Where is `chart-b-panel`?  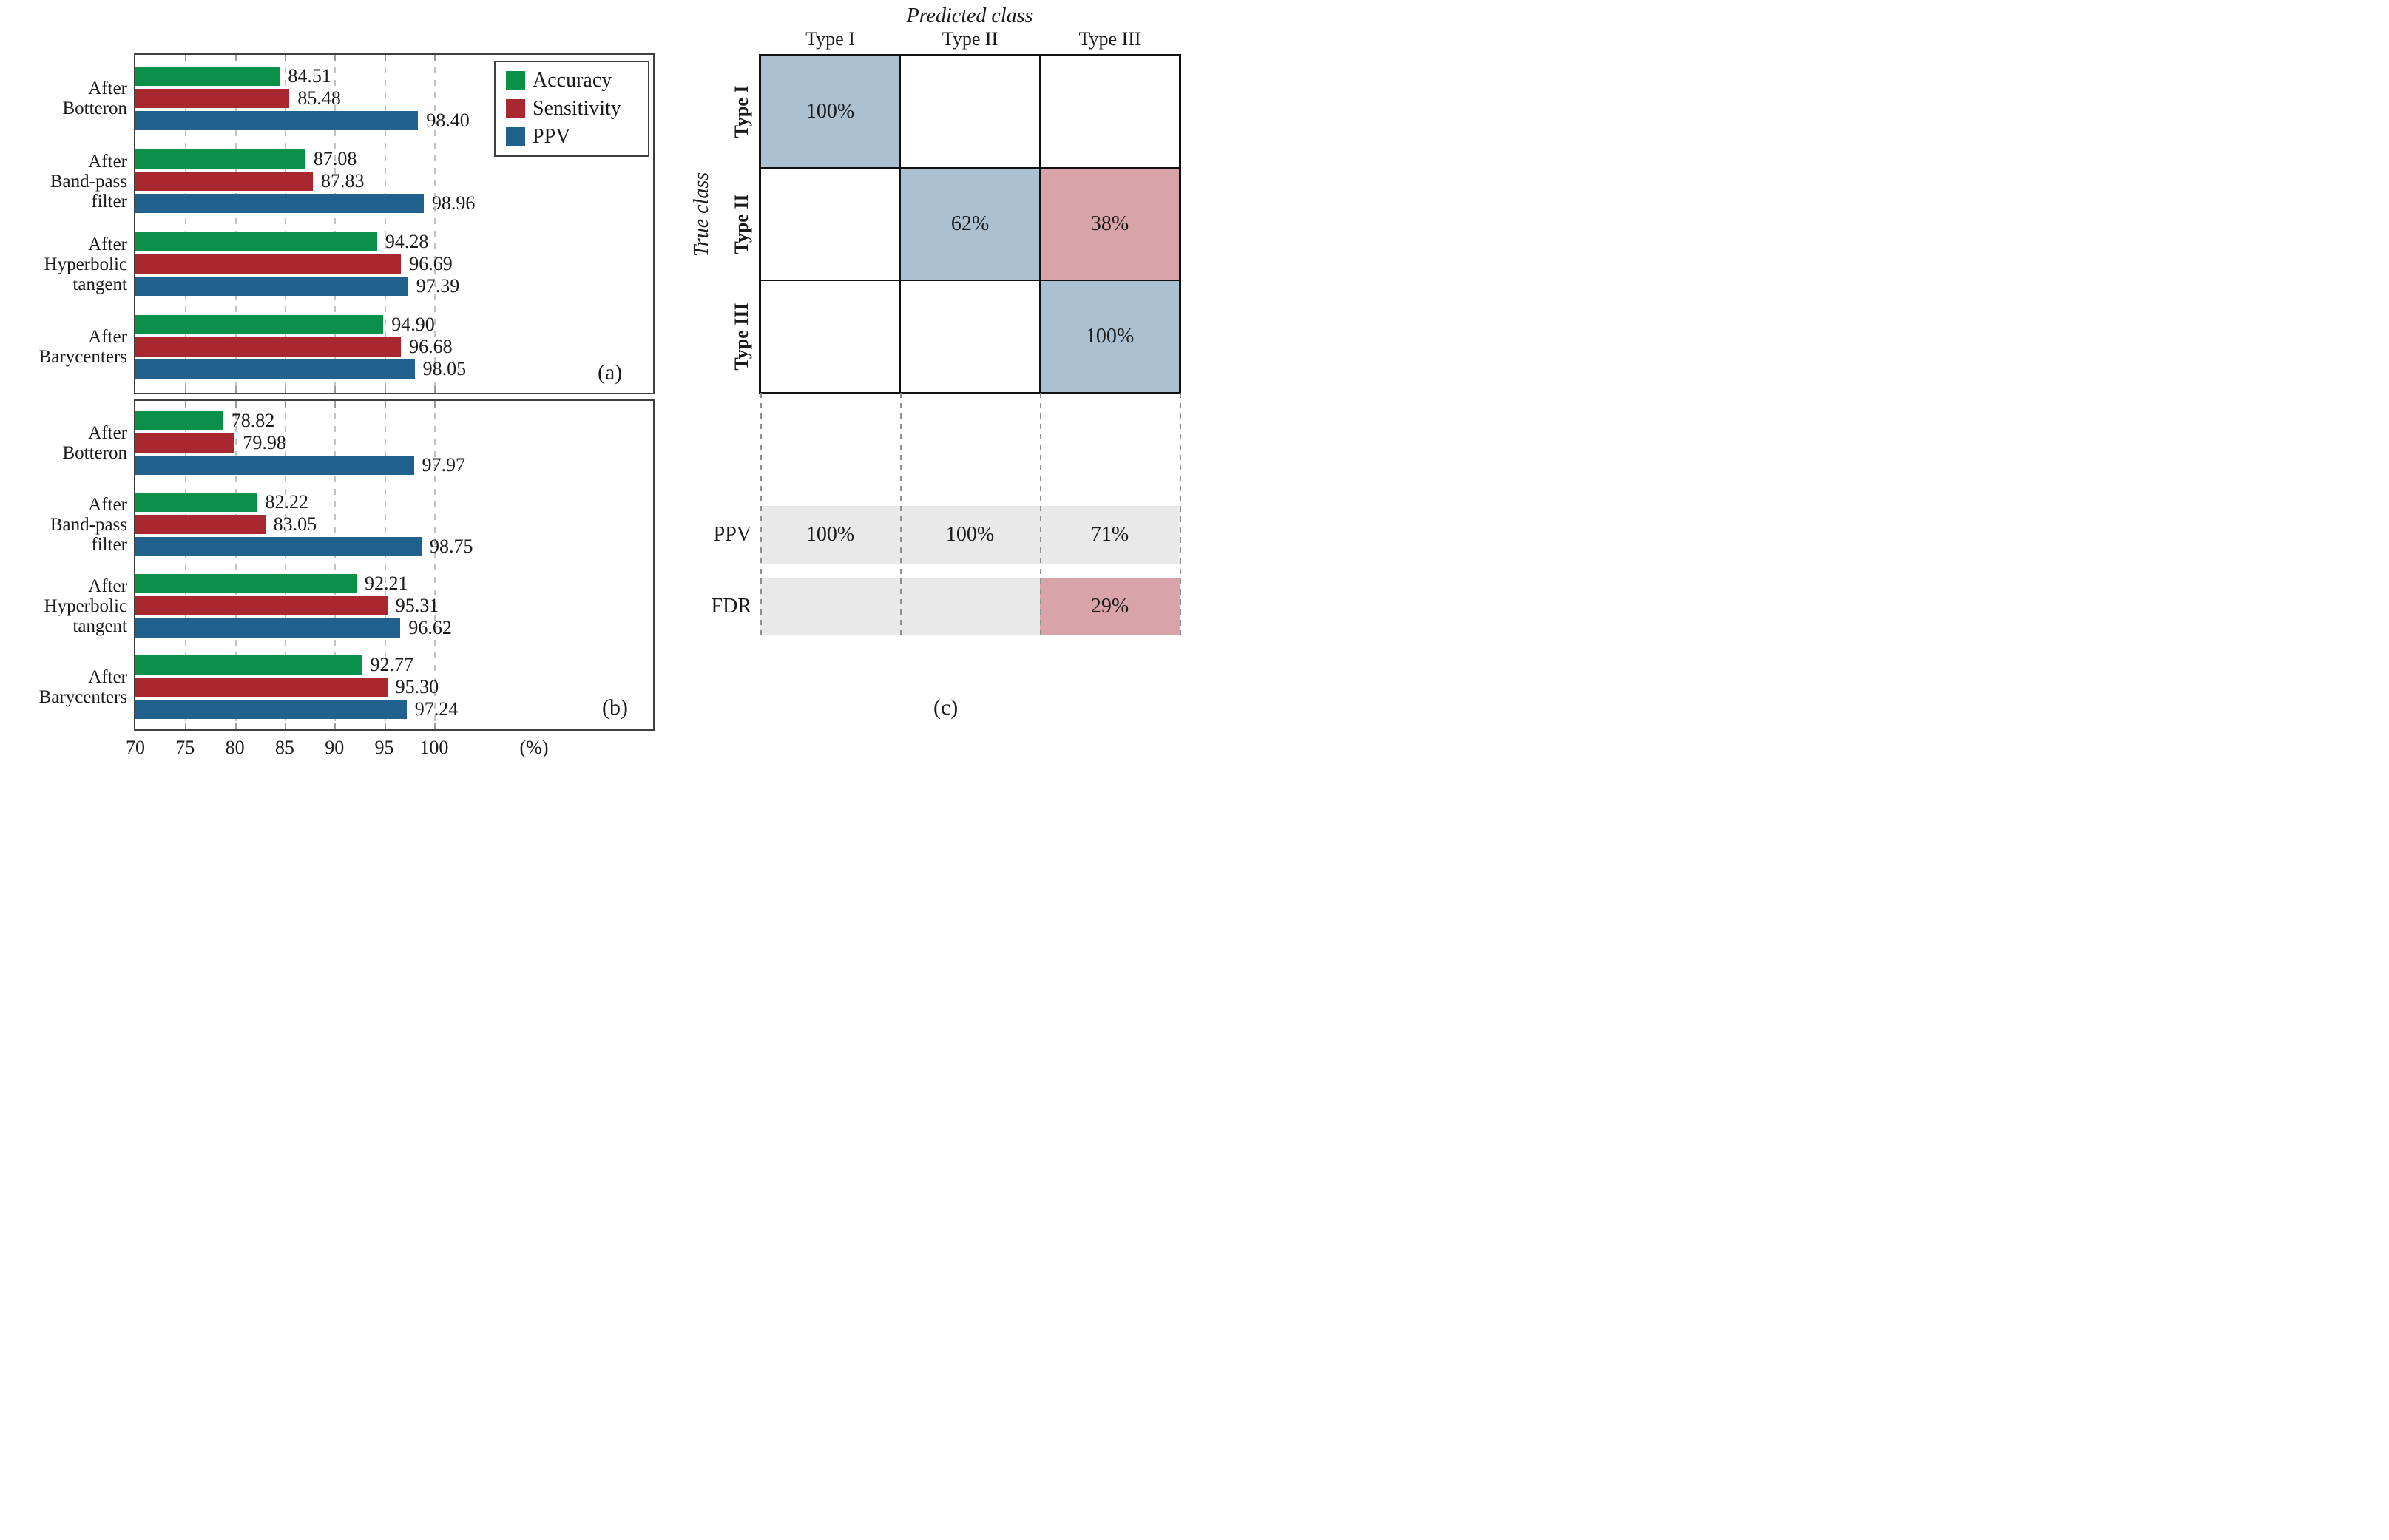 chart-b-panel is located at coordinates (395, 565).